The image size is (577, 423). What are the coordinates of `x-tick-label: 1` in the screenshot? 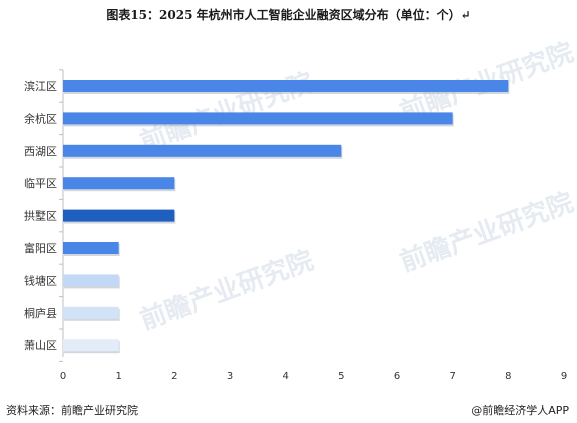 It's located at (118, 376).